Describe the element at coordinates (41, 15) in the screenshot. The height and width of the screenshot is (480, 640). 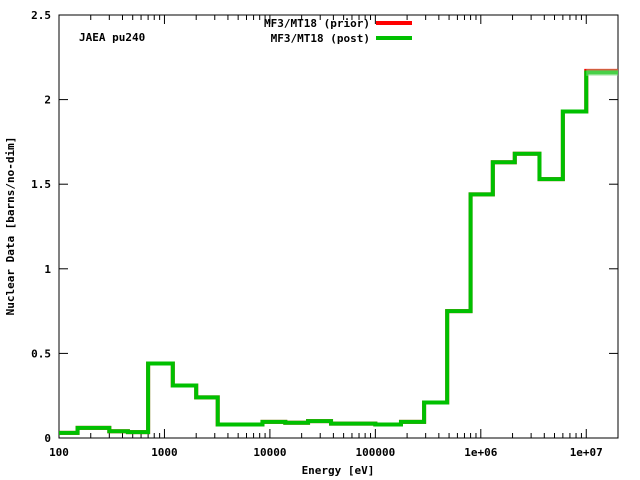
I see `y-tick-label: 2.5` at that location.